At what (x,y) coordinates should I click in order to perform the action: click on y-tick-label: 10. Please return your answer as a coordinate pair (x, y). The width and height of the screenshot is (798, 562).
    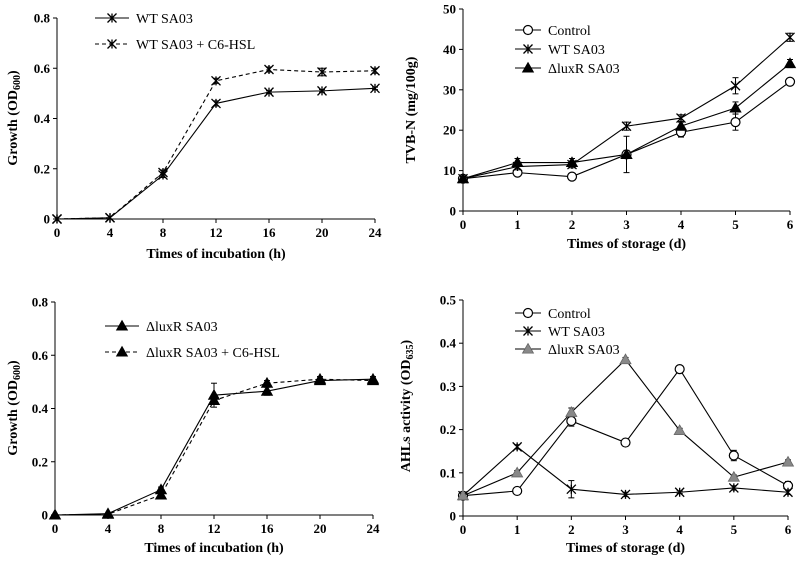
    Looking at the image, I should click on (449, 170).